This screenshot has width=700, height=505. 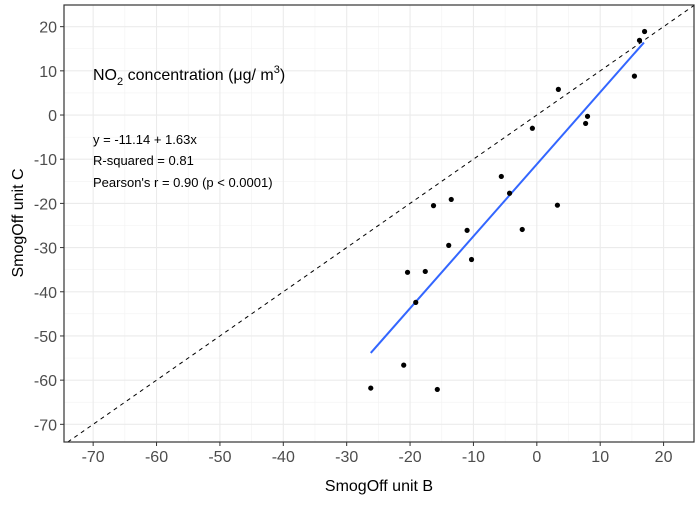 What do you see at coordinates (409, 457) in the screenshot?
I see `x-tick-label: -20` at bounding box center [409, 457].